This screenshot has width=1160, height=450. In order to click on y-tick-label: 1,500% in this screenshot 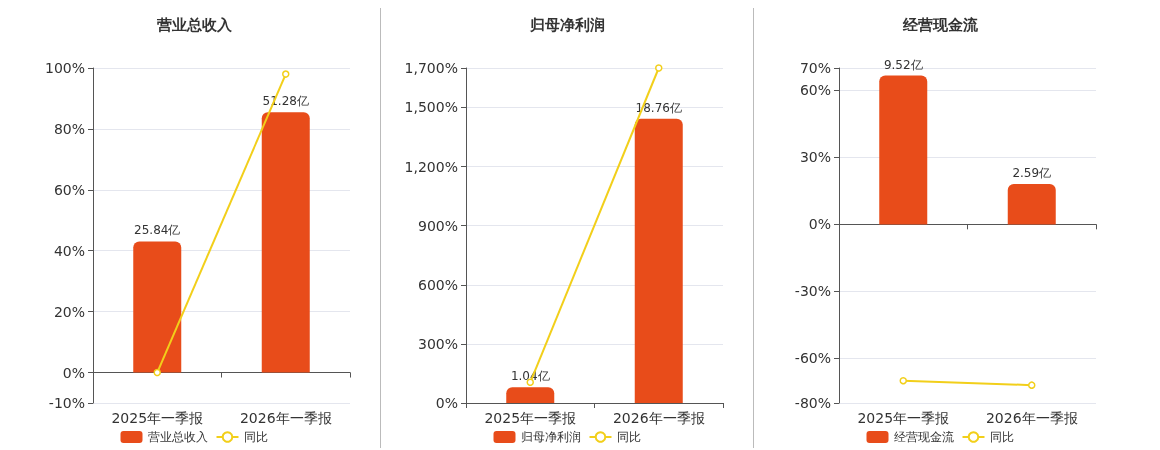, I will do `click(431, 107)`.